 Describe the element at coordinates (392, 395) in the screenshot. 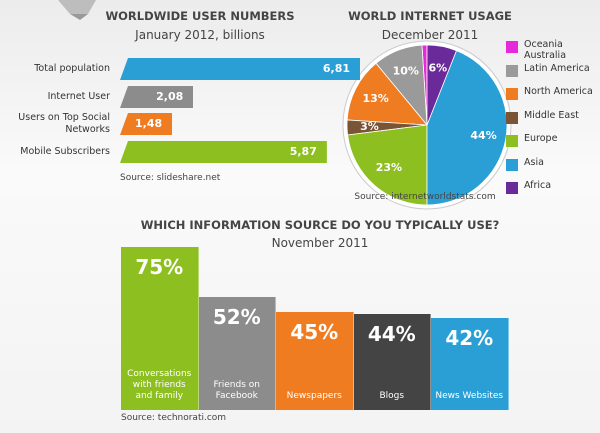

I see `category-label: Blogs` at that location.